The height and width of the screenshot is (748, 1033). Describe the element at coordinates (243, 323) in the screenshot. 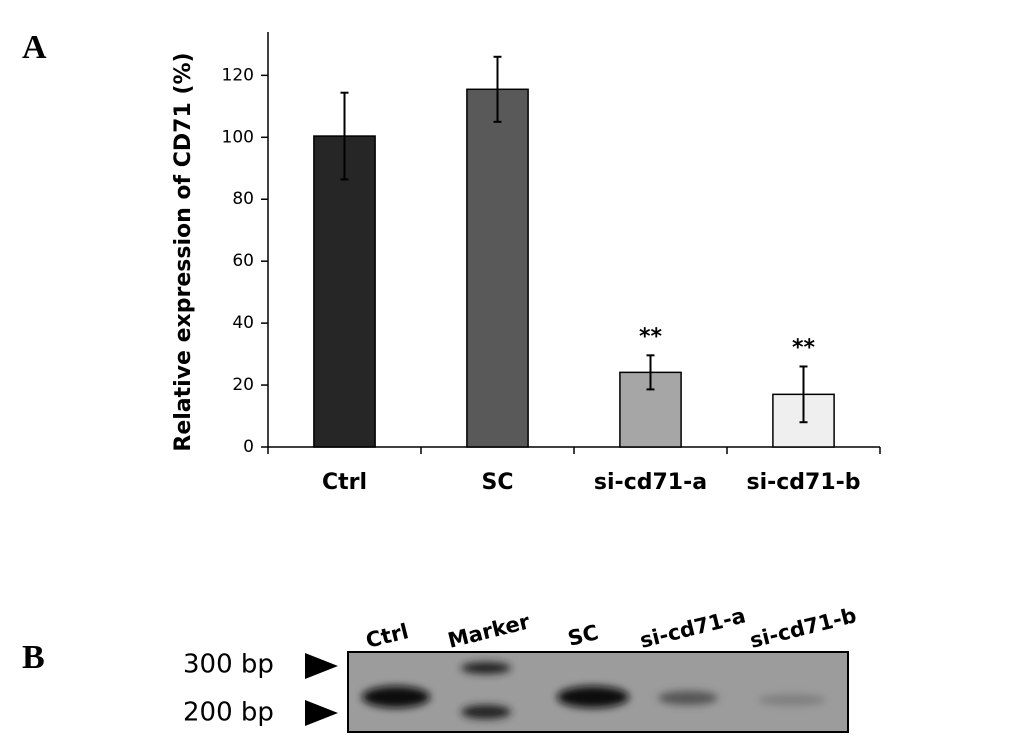

I see `y-tick-label: 40` at that location.